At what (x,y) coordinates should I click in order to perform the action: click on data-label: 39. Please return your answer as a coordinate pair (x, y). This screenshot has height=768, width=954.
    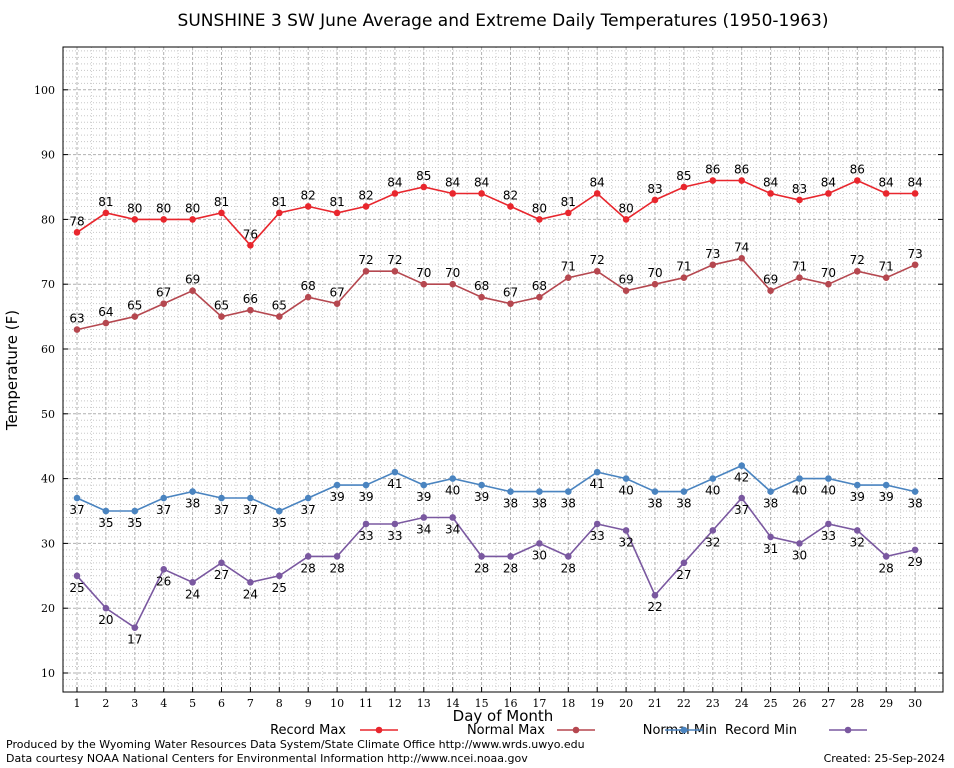
    Looking at the image, I should click on (886, 497).